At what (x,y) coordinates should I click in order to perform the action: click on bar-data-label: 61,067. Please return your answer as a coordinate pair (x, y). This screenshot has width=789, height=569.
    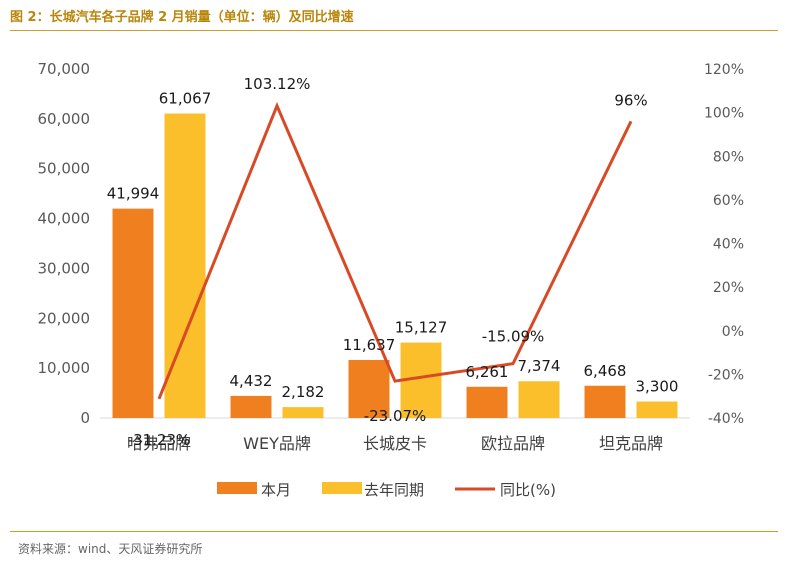
    Looking at the image, I should click on (185, 99).